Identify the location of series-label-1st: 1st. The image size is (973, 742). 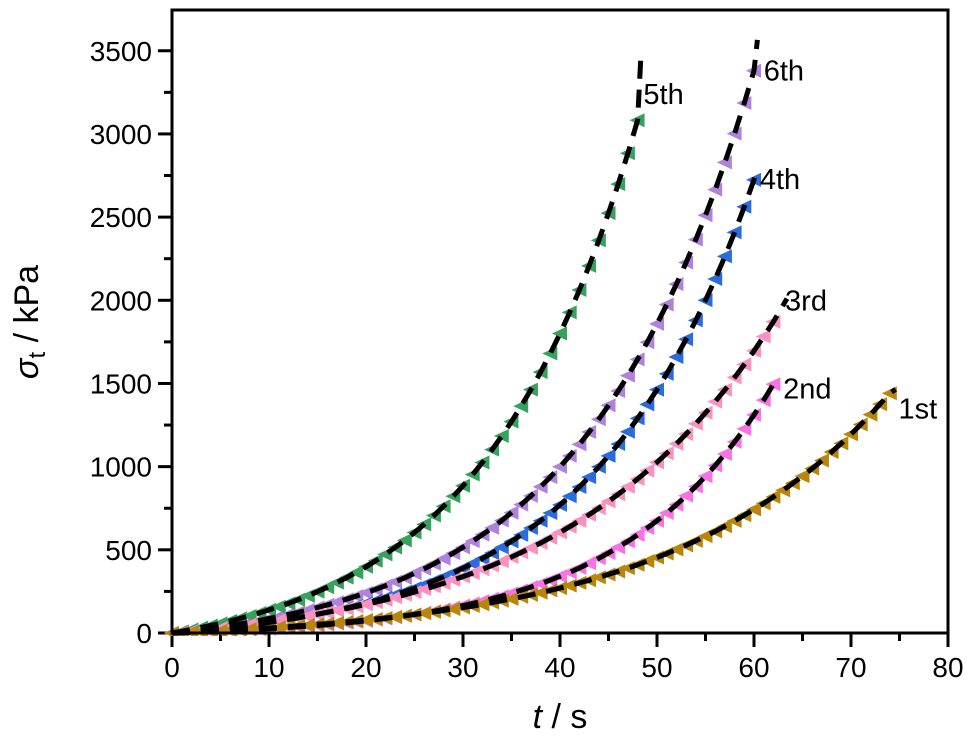
(918, 409).